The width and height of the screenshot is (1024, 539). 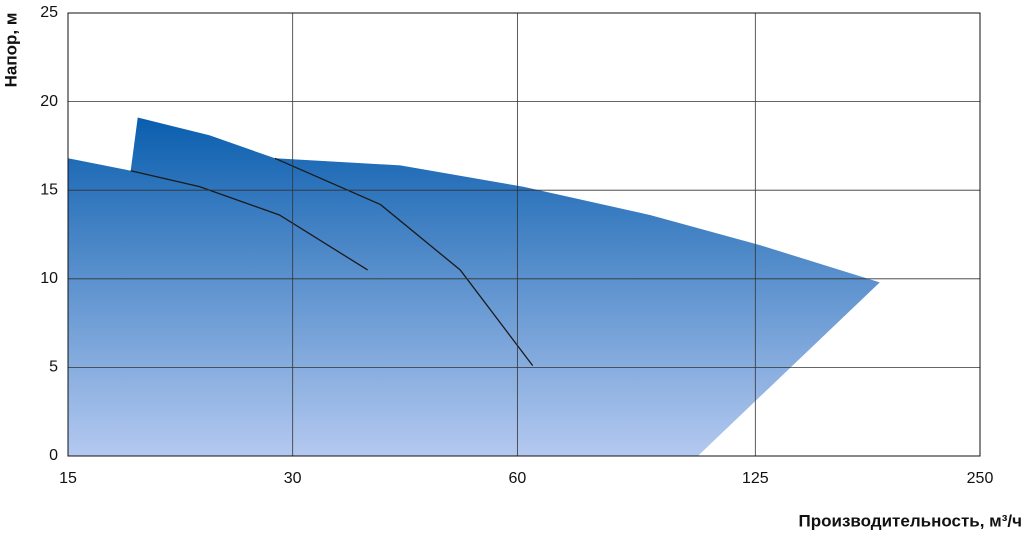 I want to click on x-tick-label: 125, so click(x=755, y=478).